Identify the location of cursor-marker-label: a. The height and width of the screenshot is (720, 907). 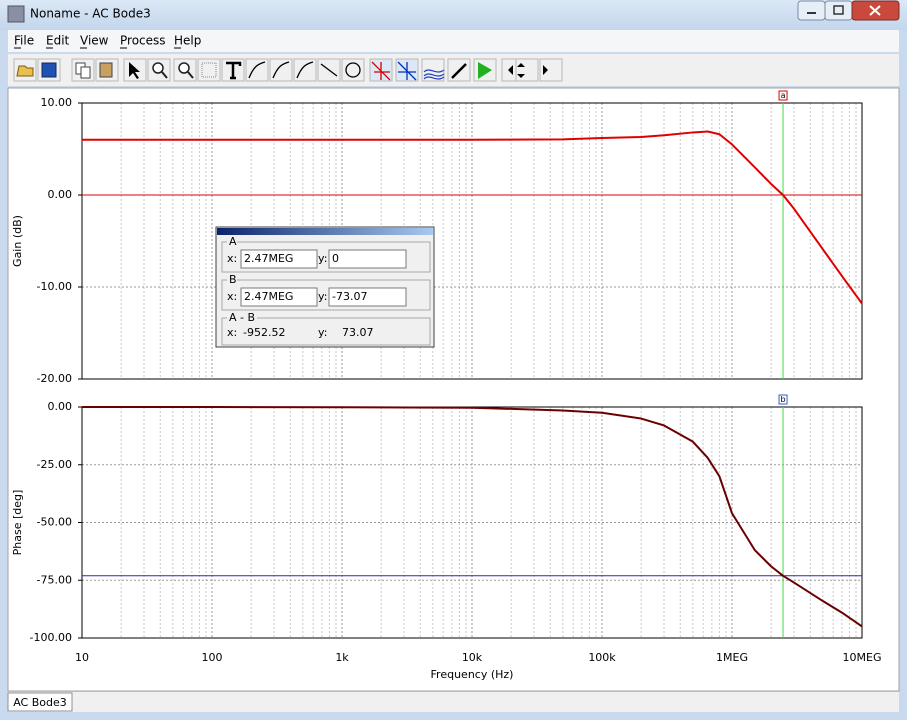
(783, 95).